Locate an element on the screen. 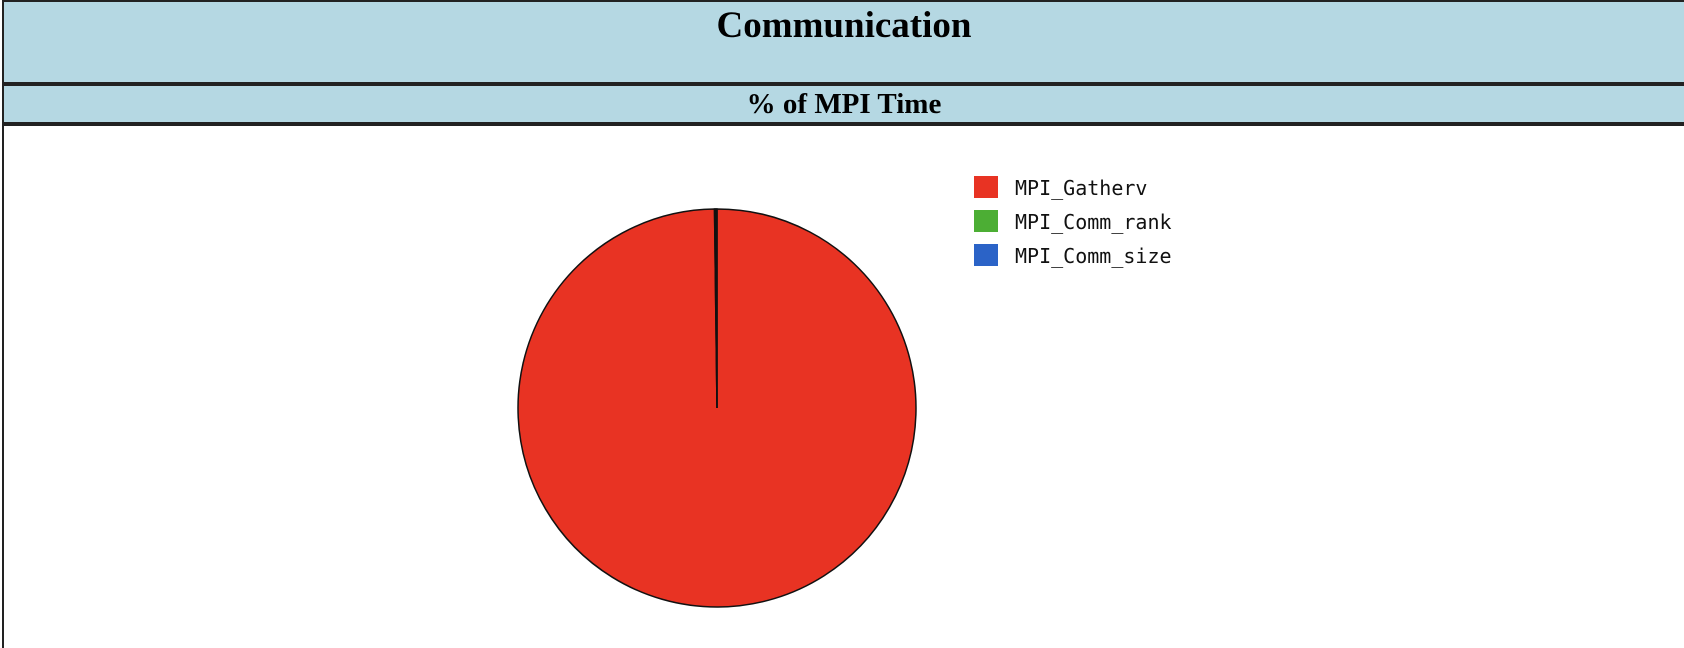  section-title: Communication is located at coordinates (843, 42).